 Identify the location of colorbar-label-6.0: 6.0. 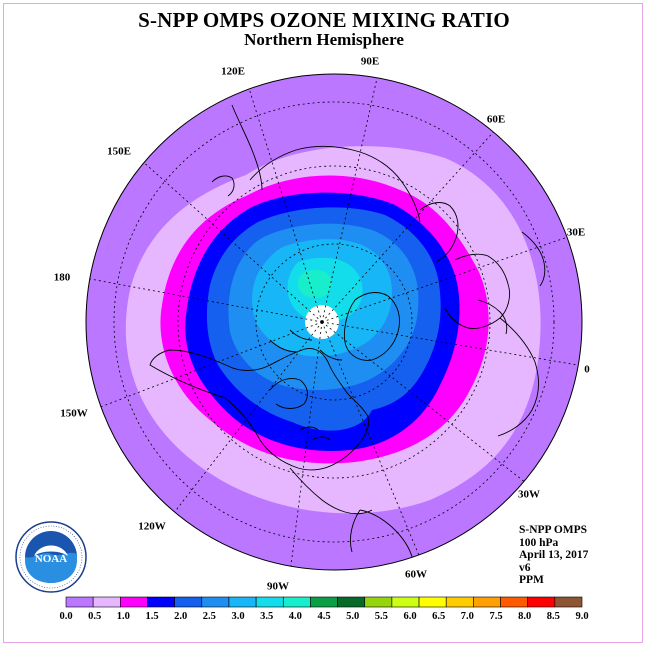
(409, 616).